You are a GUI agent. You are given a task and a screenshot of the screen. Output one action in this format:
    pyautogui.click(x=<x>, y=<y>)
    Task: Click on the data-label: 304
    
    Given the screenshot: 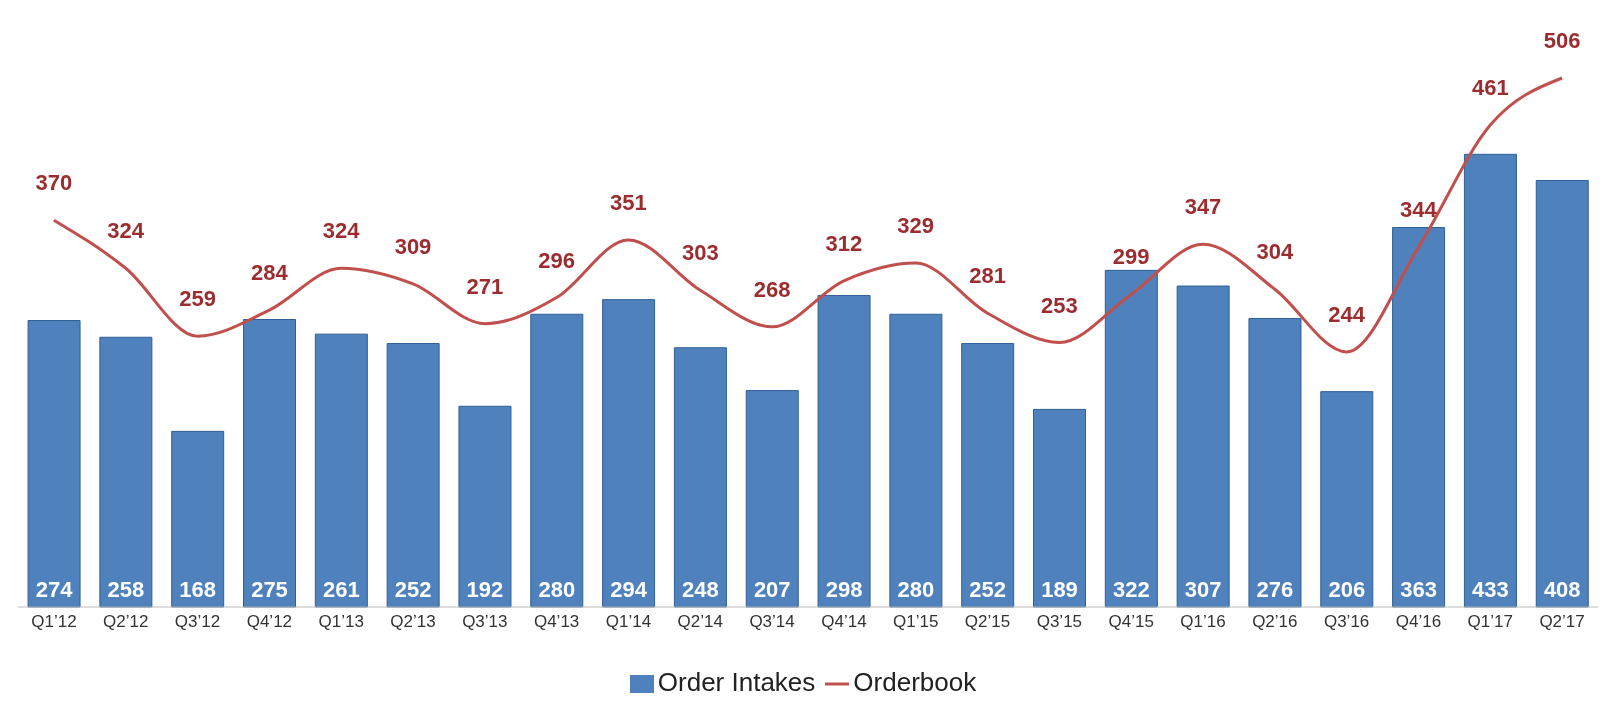 What is the action you would take?
    pyautogui.click(x=1275, y=252)
    